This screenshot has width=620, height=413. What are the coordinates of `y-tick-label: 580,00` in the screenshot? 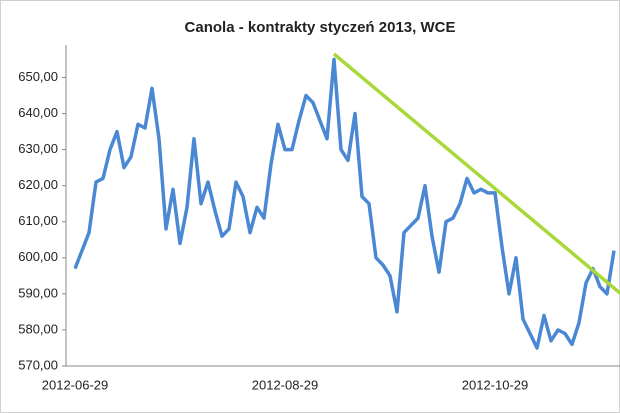 It's located at (38, 328).